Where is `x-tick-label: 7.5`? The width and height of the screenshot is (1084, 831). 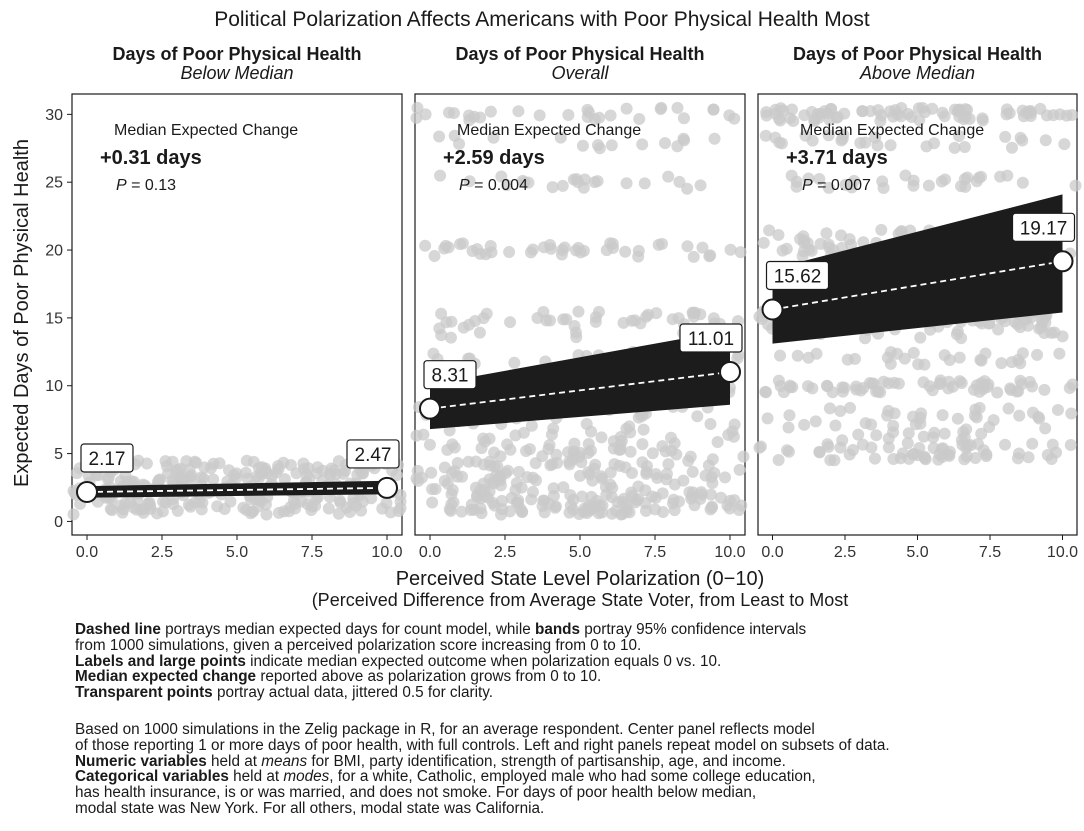 x-tick-label: 7.5 is located at coordinates (655, 552).